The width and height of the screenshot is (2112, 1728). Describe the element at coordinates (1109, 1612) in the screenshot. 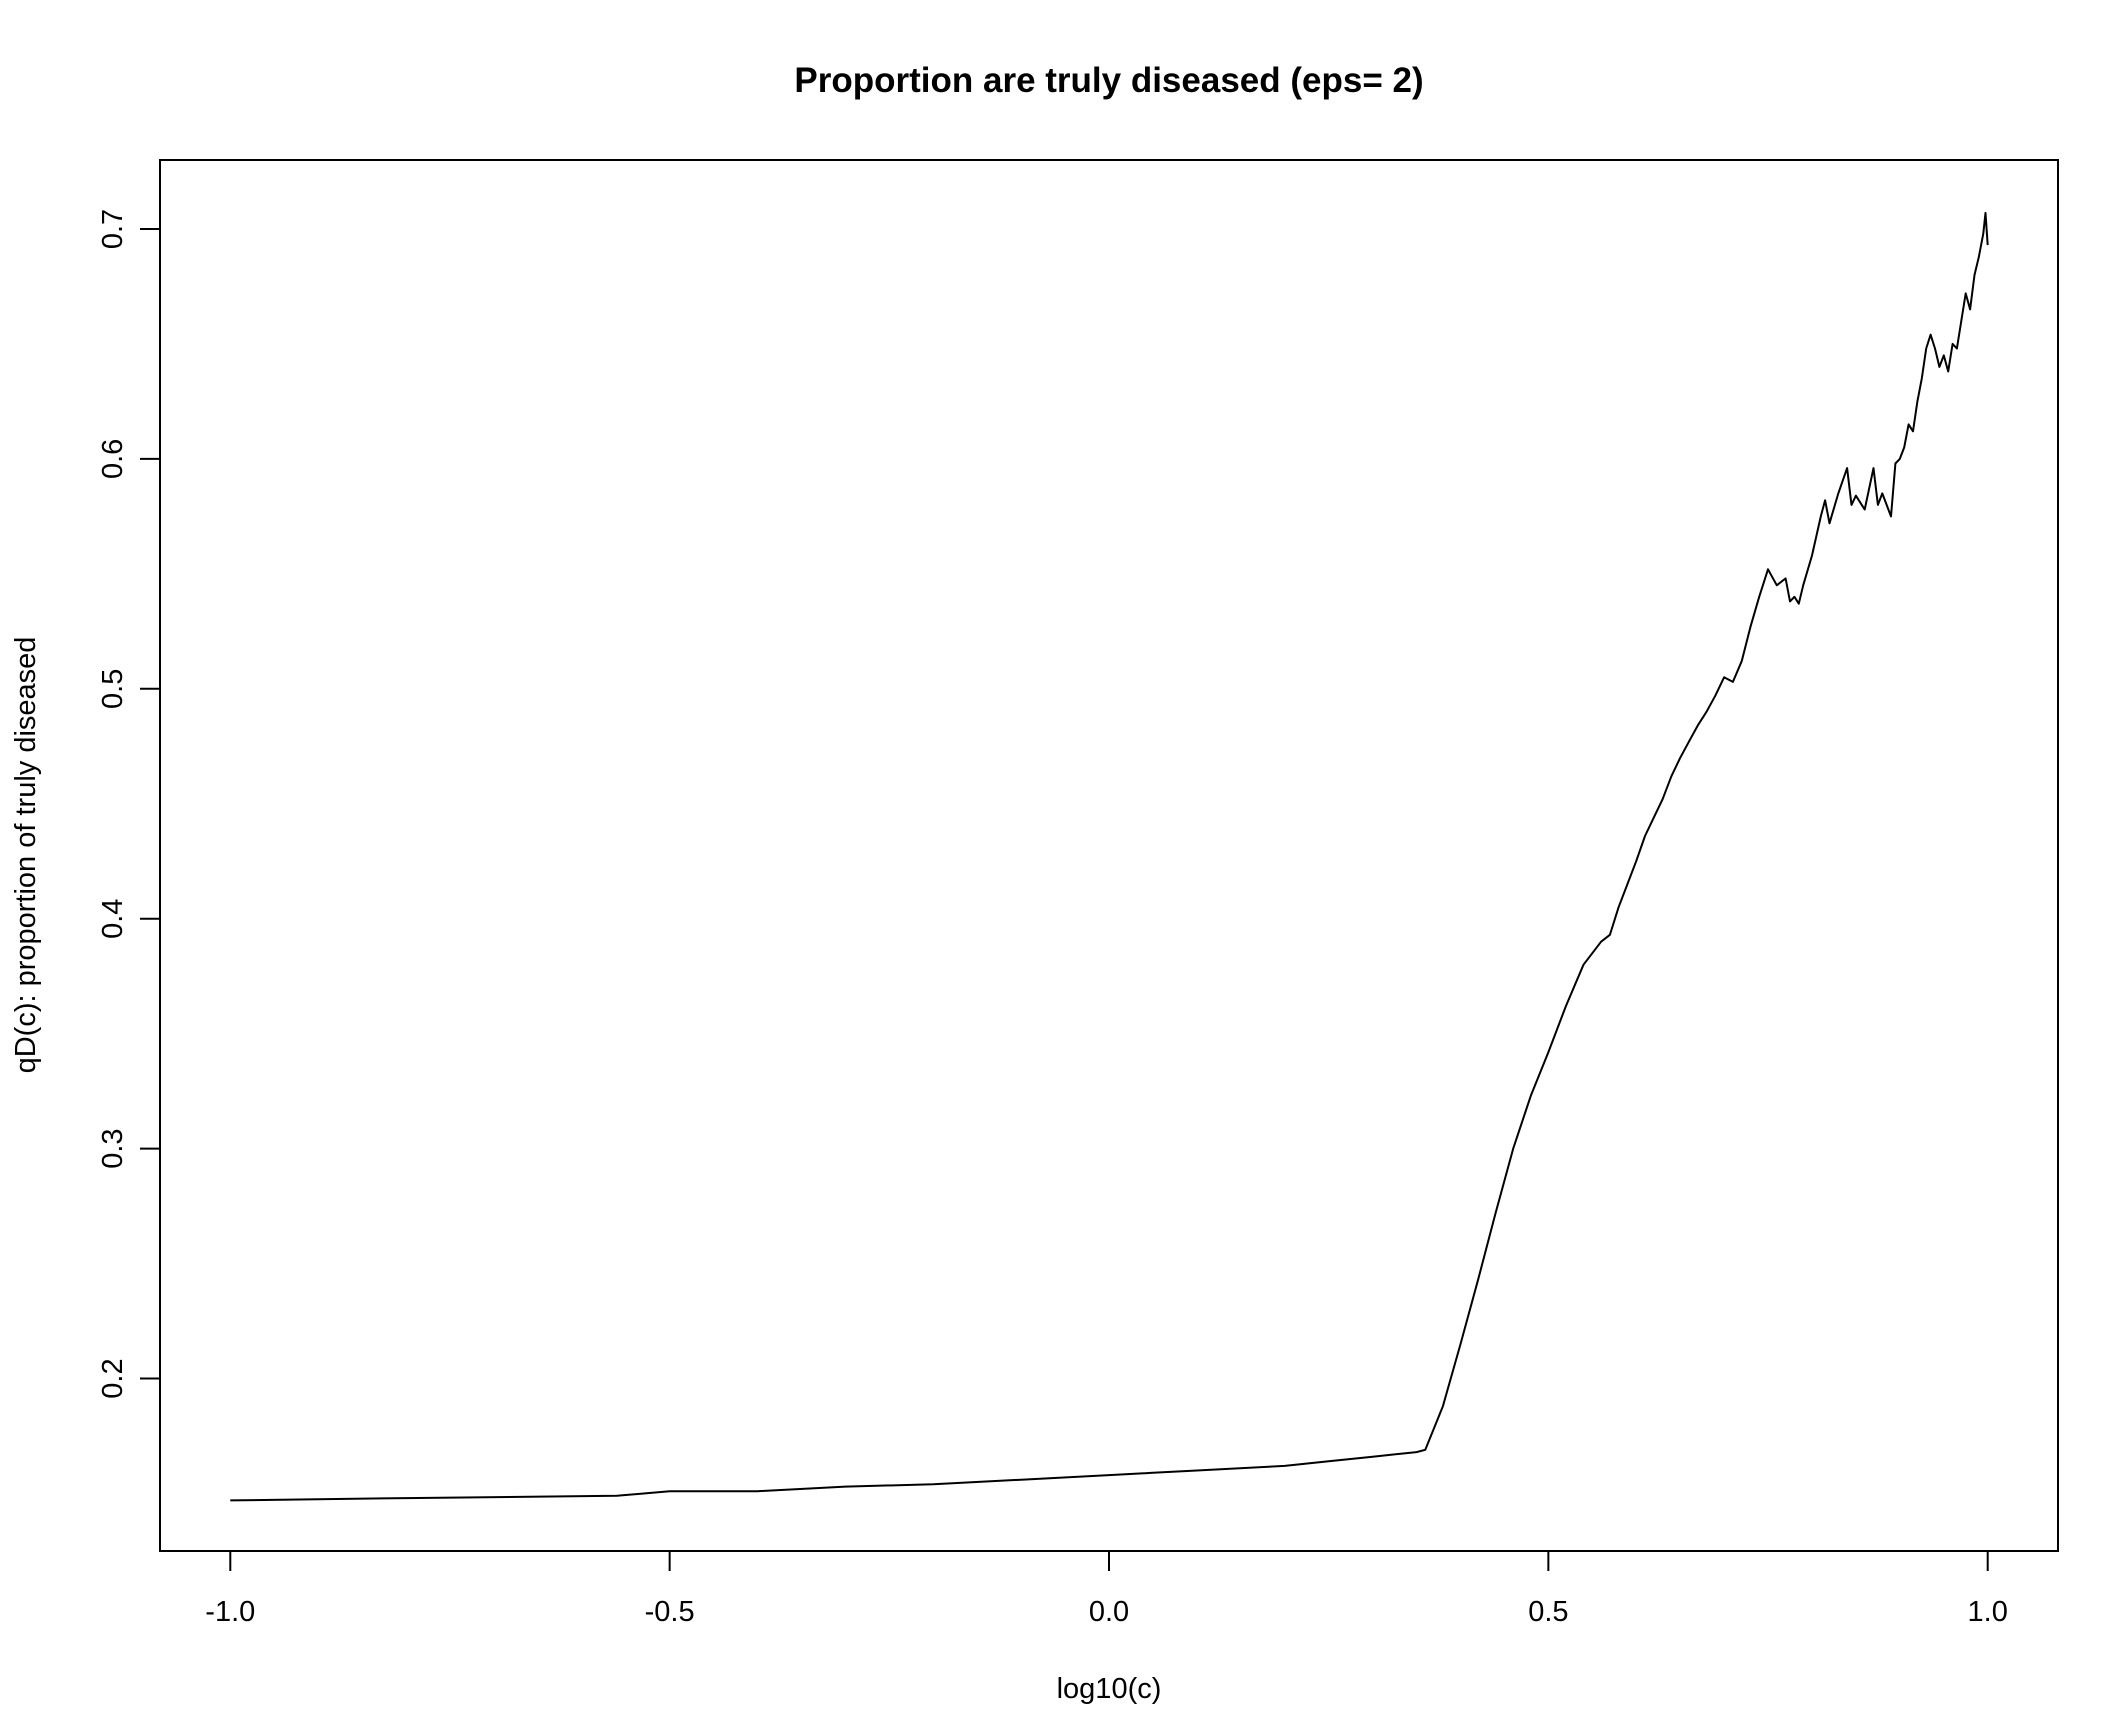

I see `x-tick-label: 0.0` at that location.